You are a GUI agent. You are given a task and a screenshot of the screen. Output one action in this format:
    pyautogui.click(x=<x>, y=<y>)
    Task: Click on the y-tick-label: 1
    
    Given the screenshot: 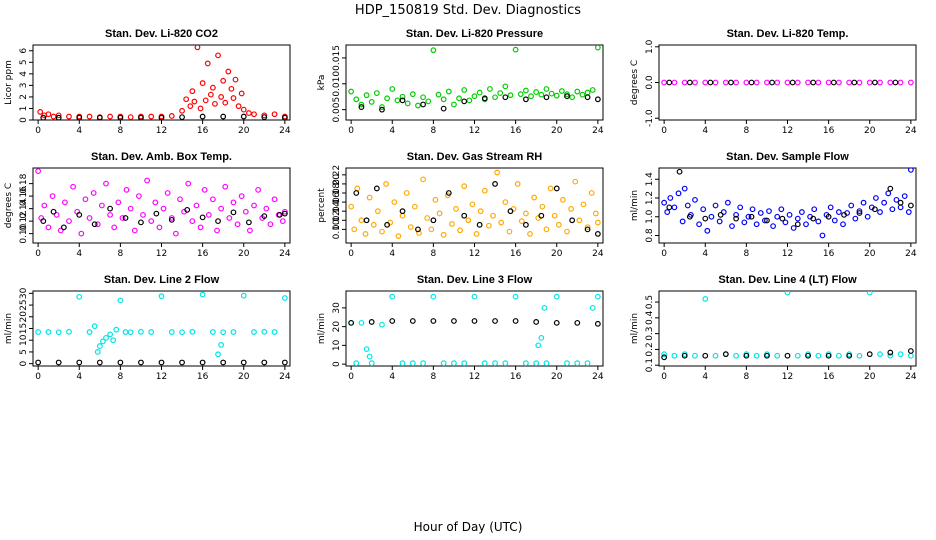 What is the action you would take?
    pyautogui.click(x=24, y=109)
    